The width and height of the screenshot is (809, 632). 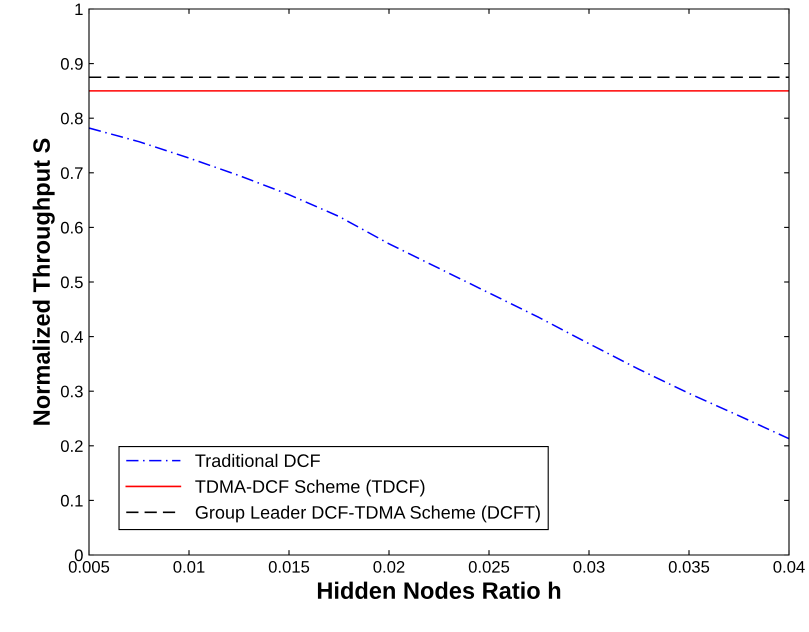 I want to click on x-axis-title: Hidden Nodes Ratio h, so click(x=439, y=590).